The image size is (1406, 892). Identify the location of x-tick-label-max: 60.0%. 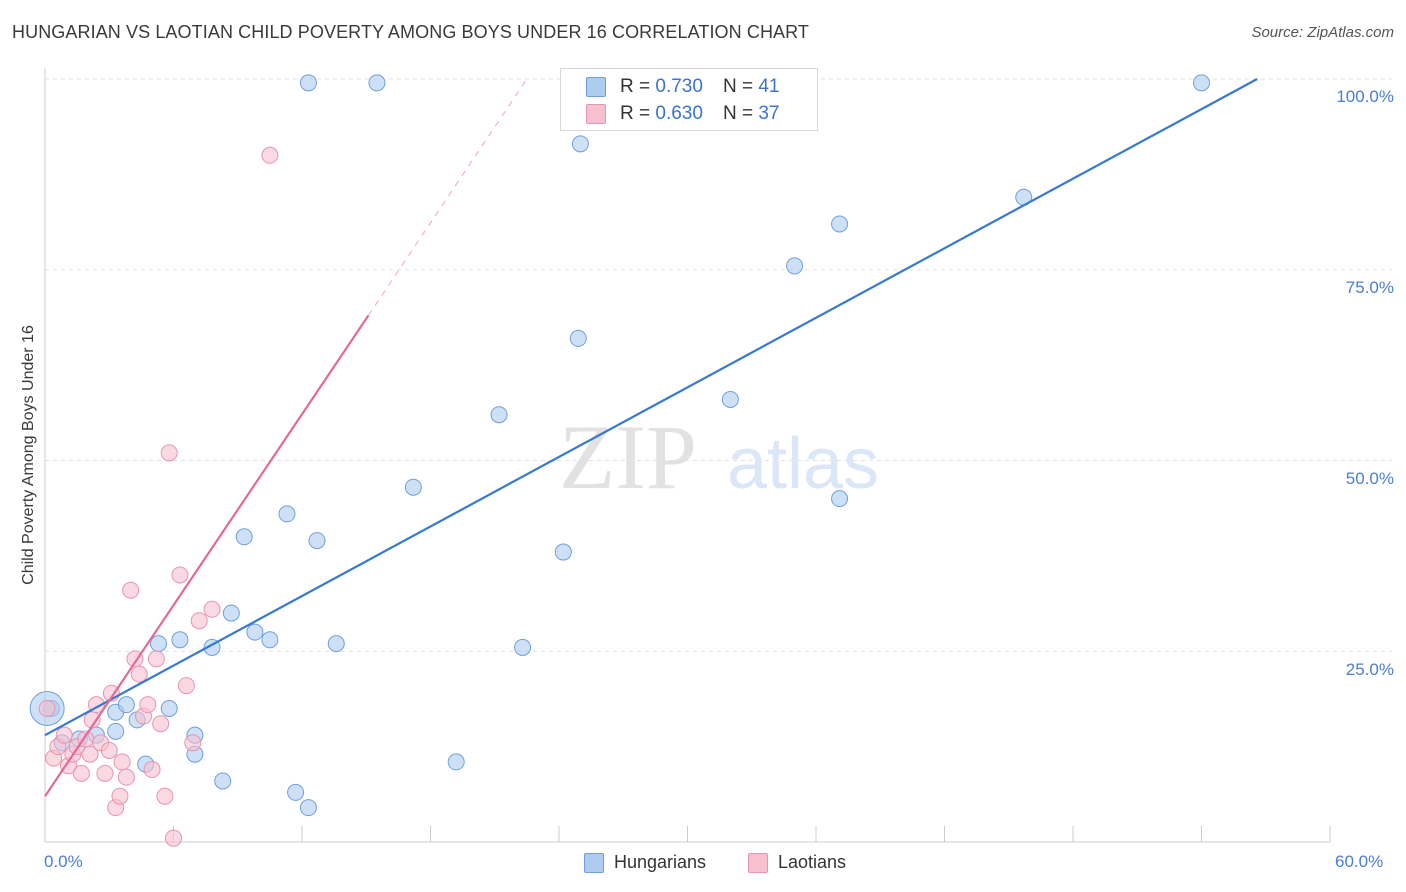
(1359, 861).